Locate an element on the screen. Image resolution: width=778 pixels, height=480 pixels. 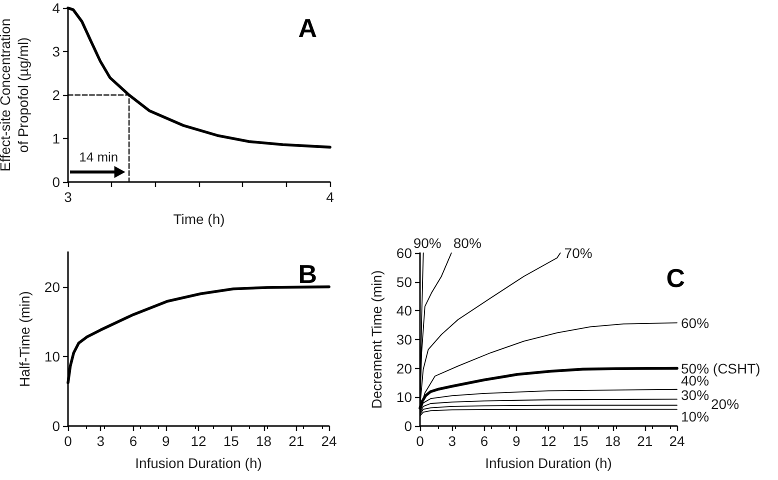
series-label: 90% is located at coordinates (427, 243).